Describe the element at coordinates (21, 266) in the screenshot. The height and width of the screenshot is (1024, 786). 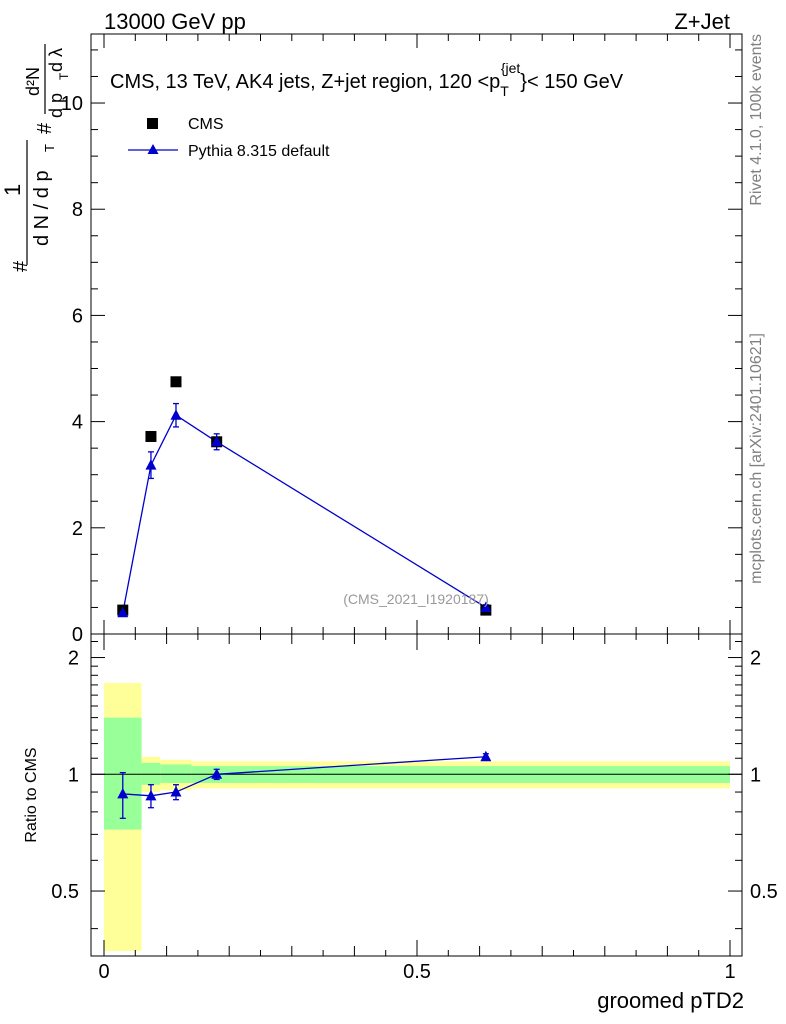
I see `ylabel-hash1: #` at that location.